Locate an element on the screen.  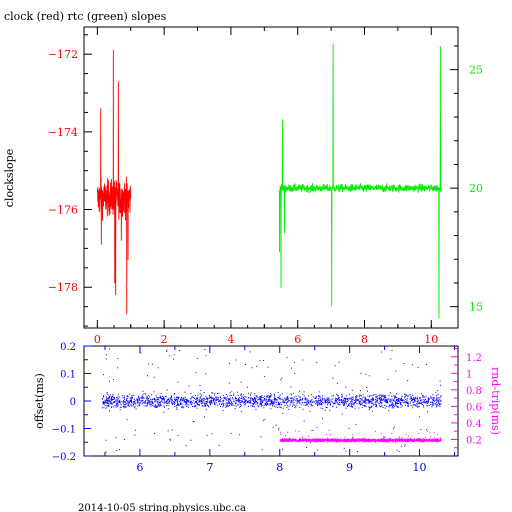
bottom-ytick-right-label: 0.4 is located at coordinates (474, 424).